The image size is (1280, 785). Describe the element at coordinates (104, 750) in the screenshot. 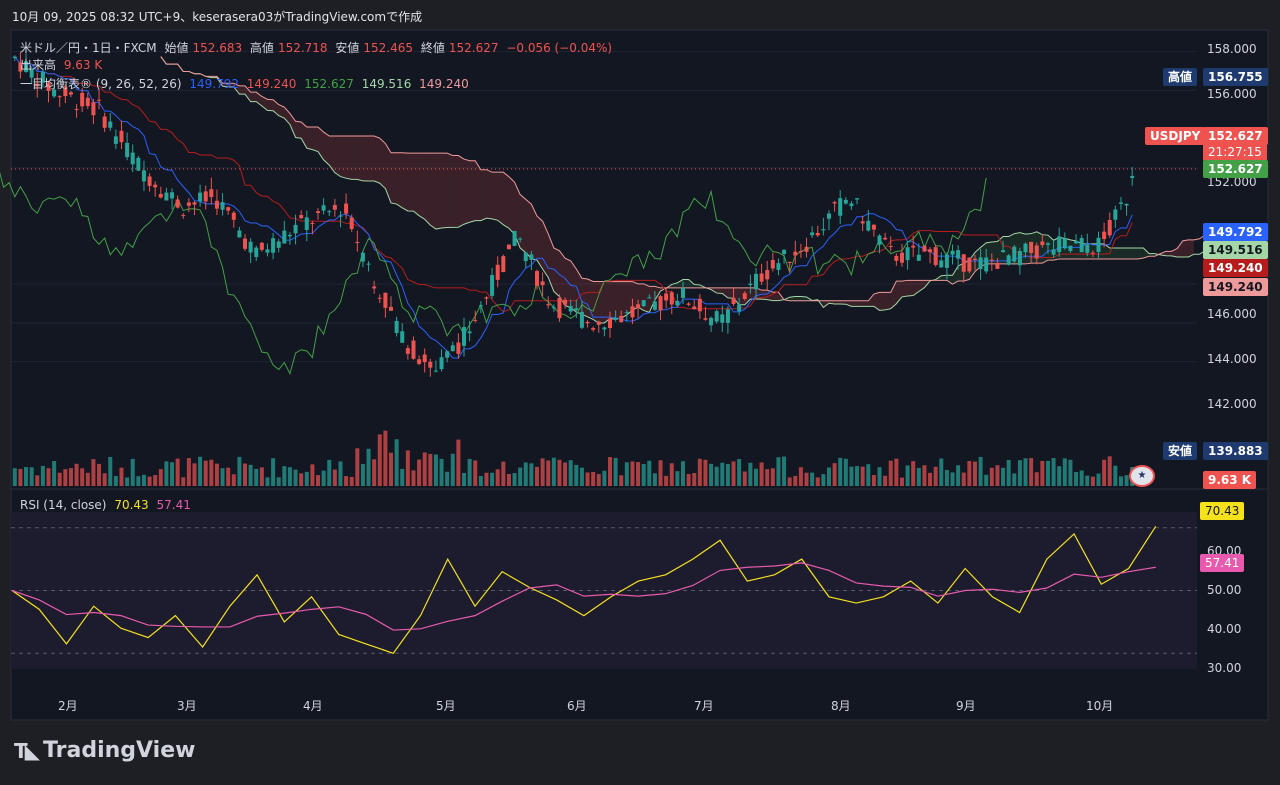

I see `tradingview-brand: T◣ TradingView` at that location.